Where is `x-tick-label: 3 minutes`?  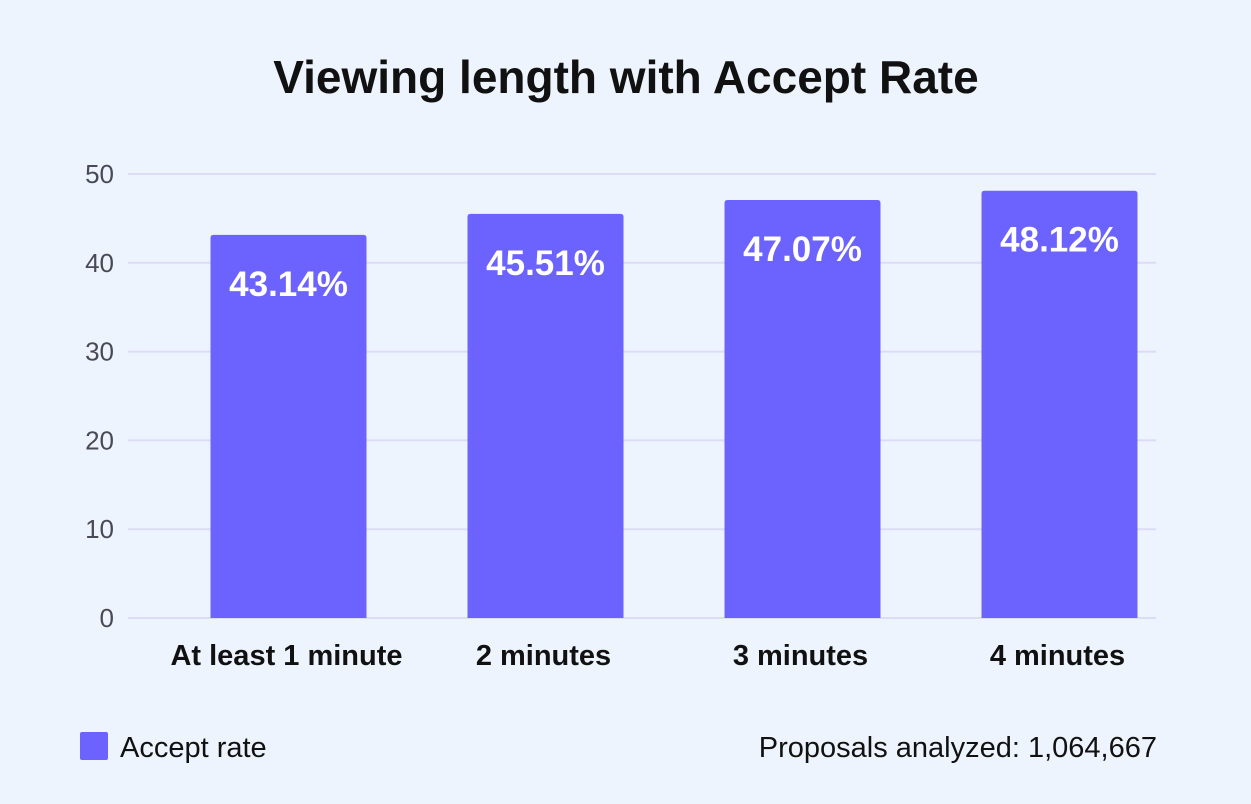
x-tick-label: 3 minutes is located at coordinates (800, 656).